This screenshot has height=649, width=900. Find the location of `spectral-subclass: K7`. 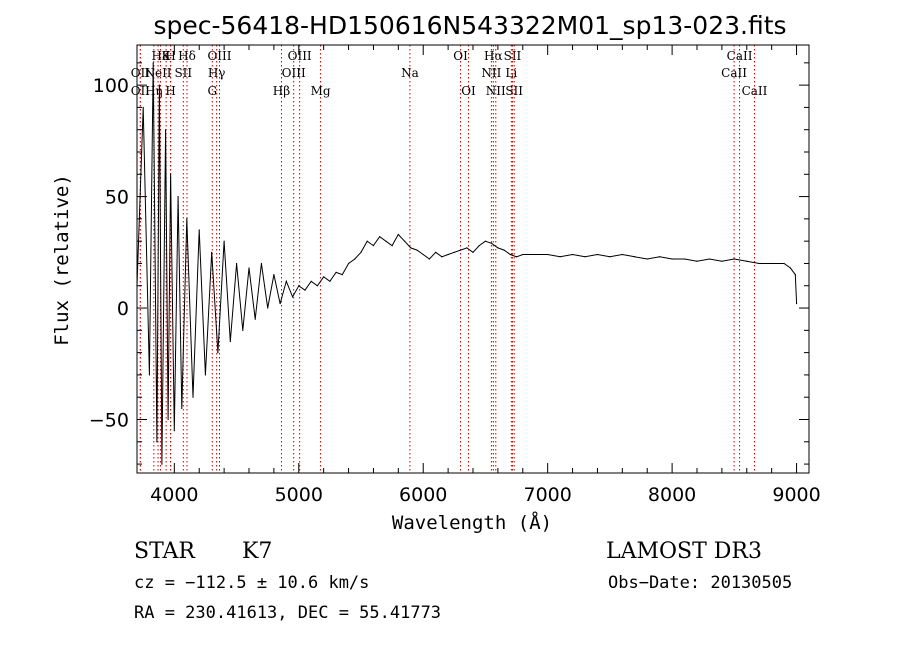

spectral-subclass: K7 is located at coordinates (257, 551).